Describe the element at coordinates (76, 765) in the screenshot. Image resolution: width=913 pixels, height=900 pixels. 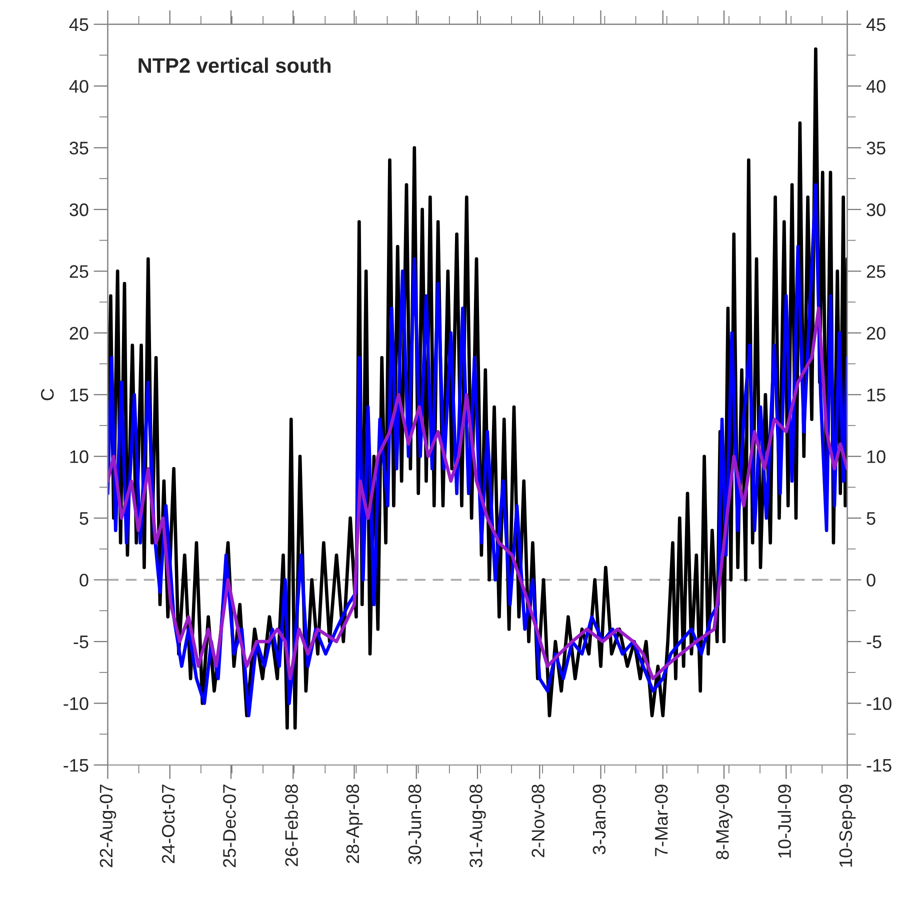
I see `y-tick-label: -15` at that location.